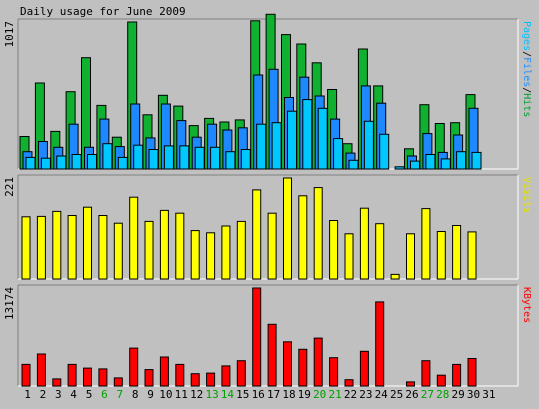 Image resolution: width=539 pixels, height=409 pixels. What do you see at coordinates (242, 394) in the screenshot?
I see `x-tick-label-day-15: 15` at bounding box center [242, 394].